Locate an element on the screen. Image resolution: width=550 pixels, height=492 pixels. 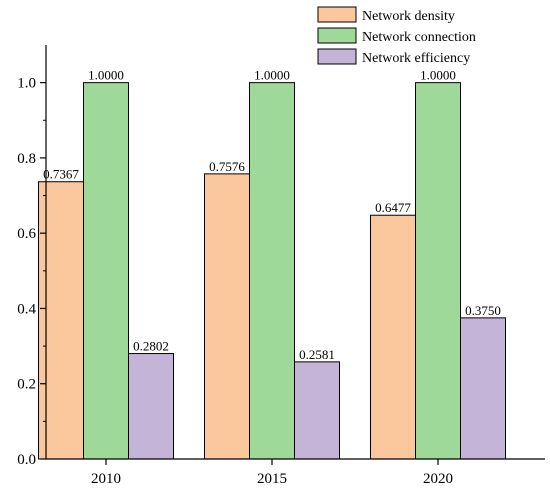
data-label: 0.2802 is located at coordinates (151, 346).